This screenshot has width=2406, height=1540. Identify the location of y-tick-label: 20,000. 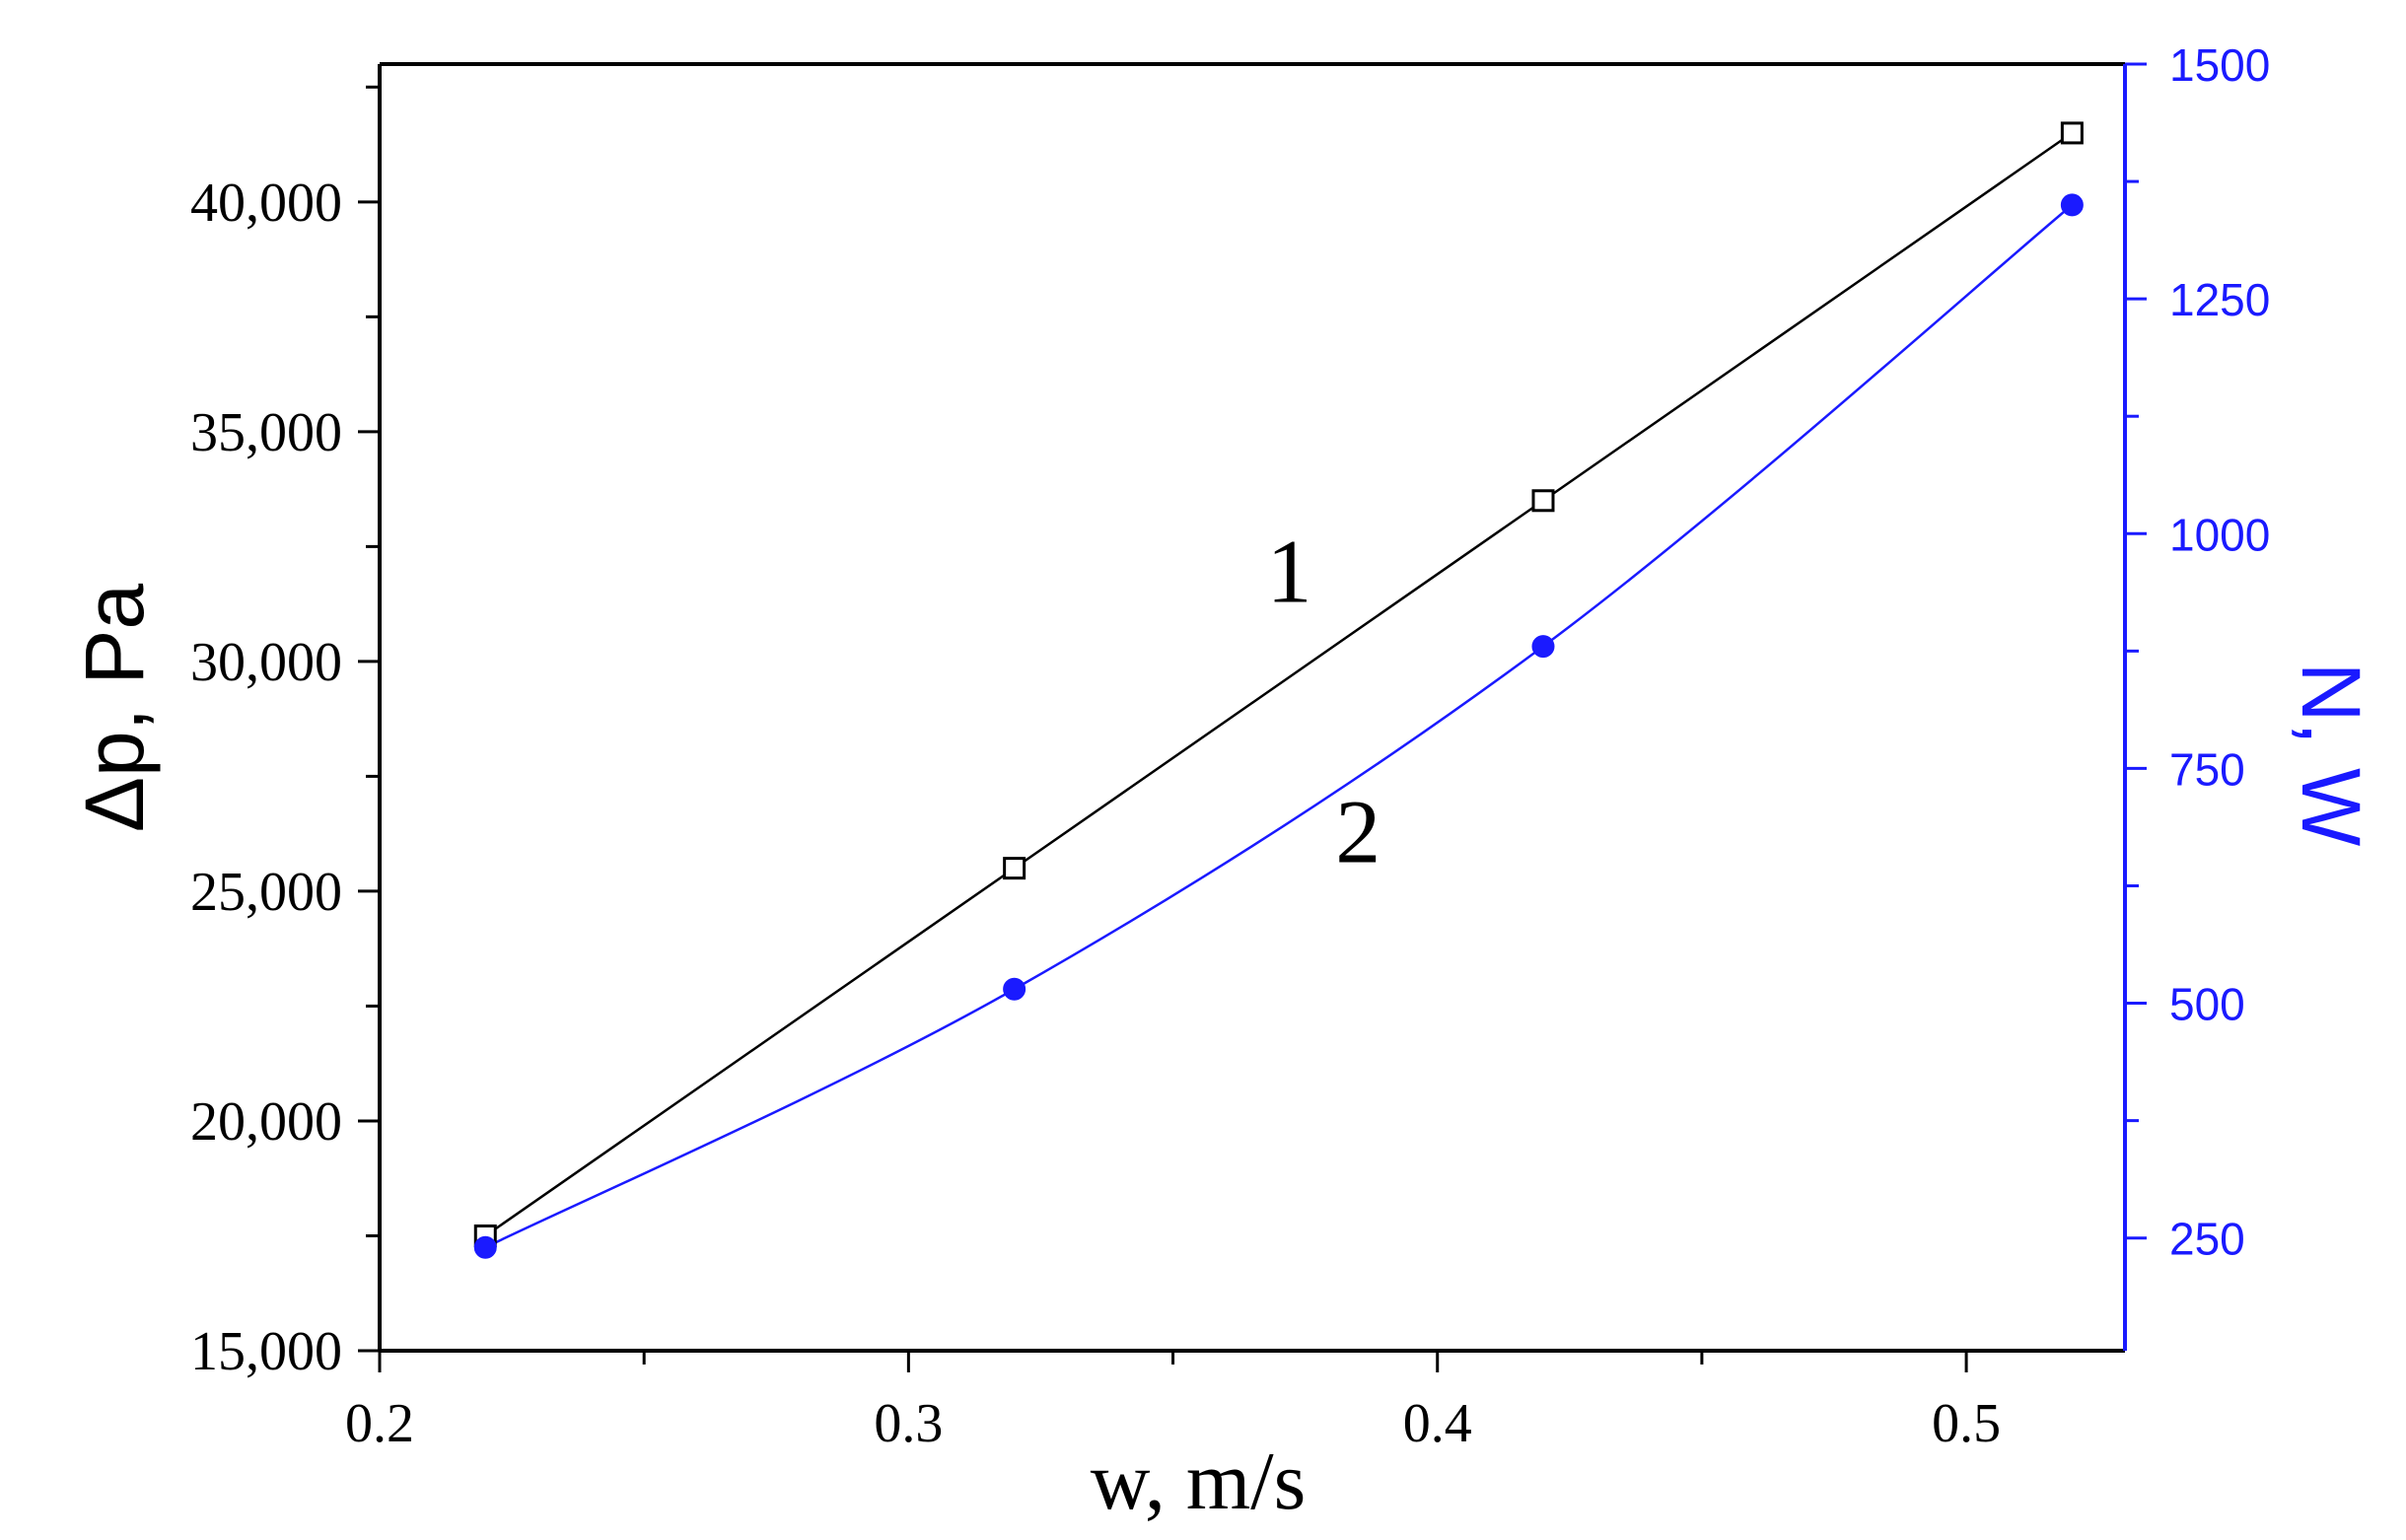
(266, 1122).